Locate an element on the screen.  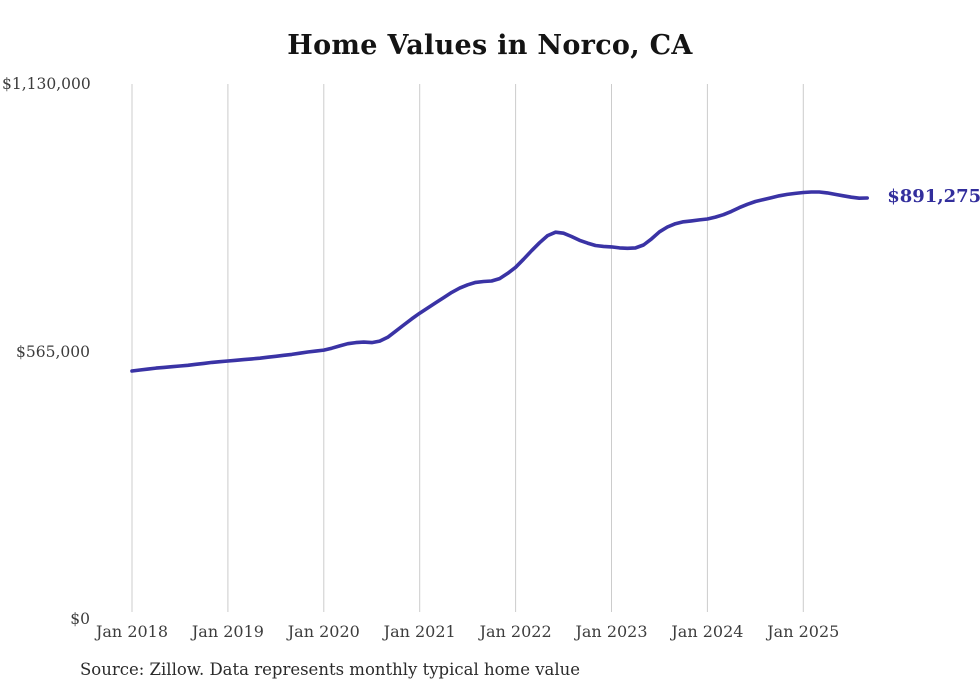
chart-title: Home Values in Norco, CA is located at coordinates (490, 45).